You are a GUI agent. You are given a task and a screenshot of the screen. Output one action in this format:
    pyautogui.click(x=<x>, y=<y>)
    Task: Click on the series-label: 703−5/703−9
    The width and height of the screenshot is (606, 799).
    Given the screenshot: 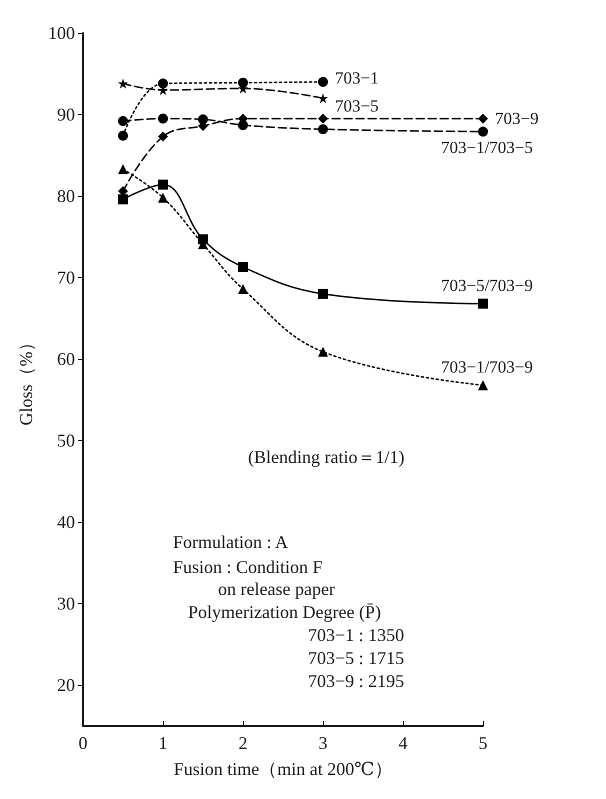 What is the action you would take?
    pyautogui.click(x=487, y=286)
    